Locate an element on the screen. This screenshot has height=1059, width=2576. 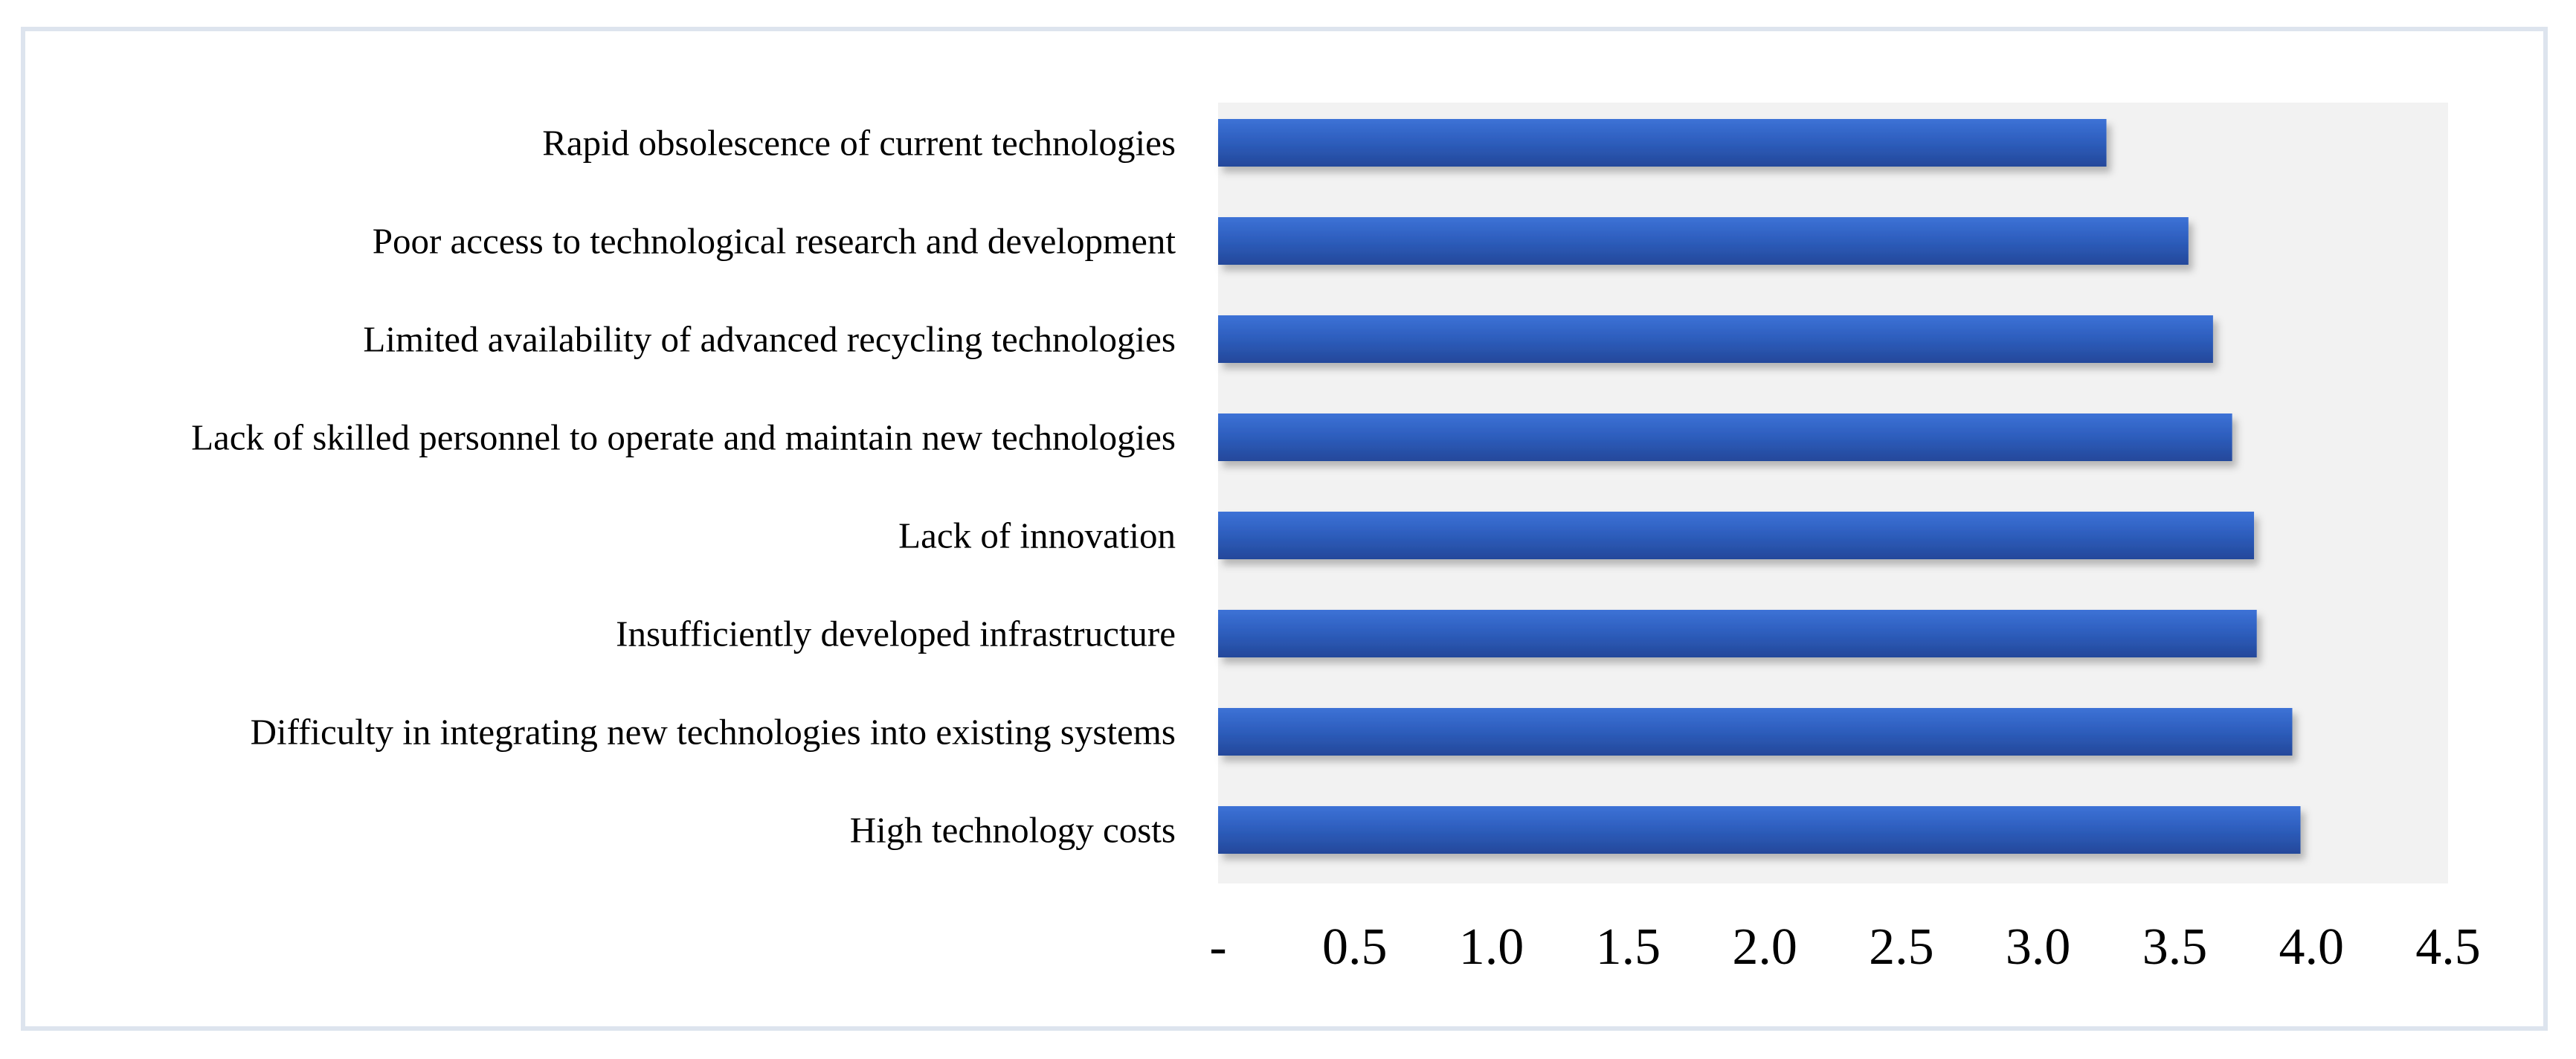
x-tick-label: 3.5 is located at coordinates (2175, 947).